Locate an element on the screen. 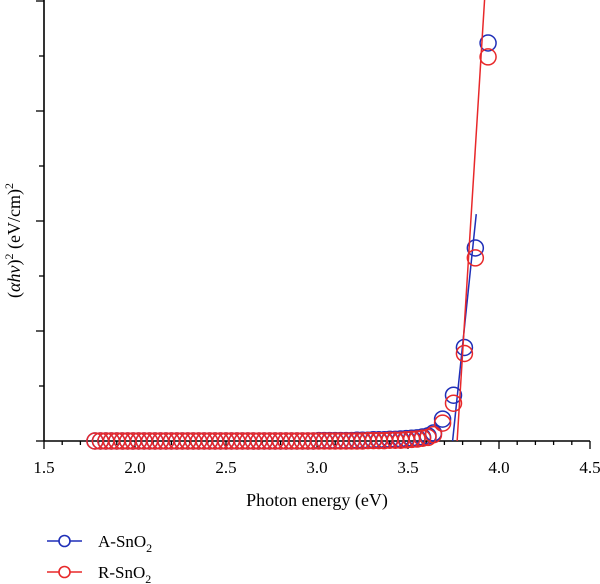 This screenshot has height=584, width=600. legend-item-a-sno2: A-SnO2 is located at coordinates (99, 543).